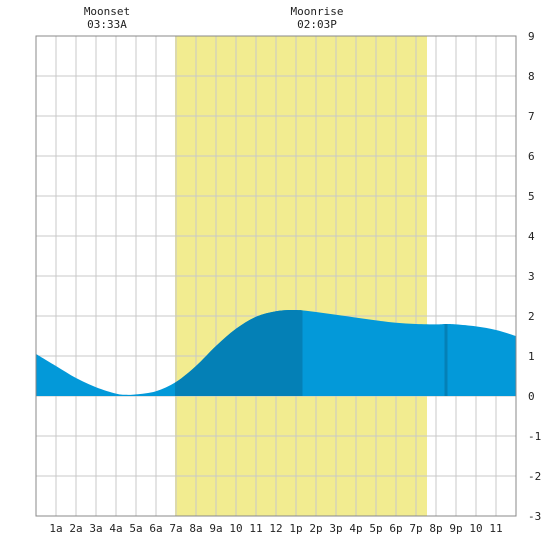 The image size is (550, 550). Describe the element at coordinates (531, 236) in the screenshot. I see `y-tick-label: 4` at that location.